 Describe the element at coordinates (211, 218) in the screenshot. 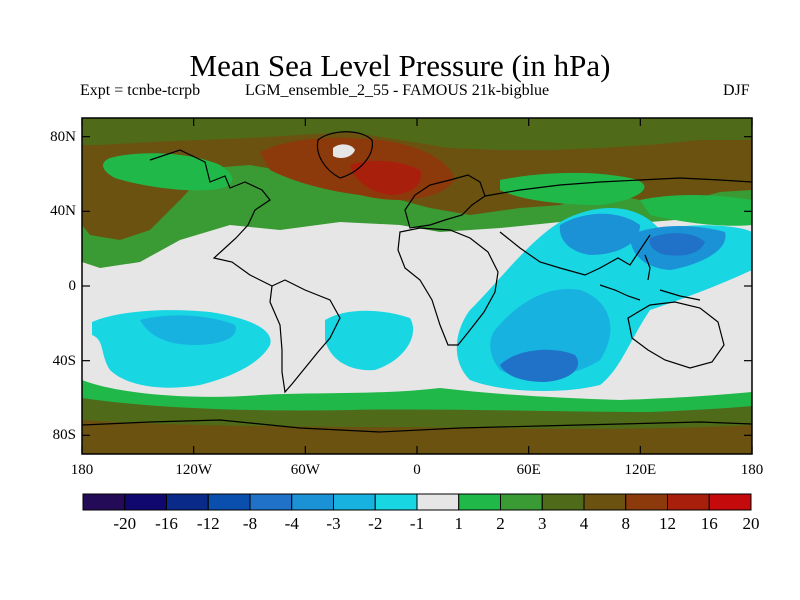

I see `north-america-coast` at that location.